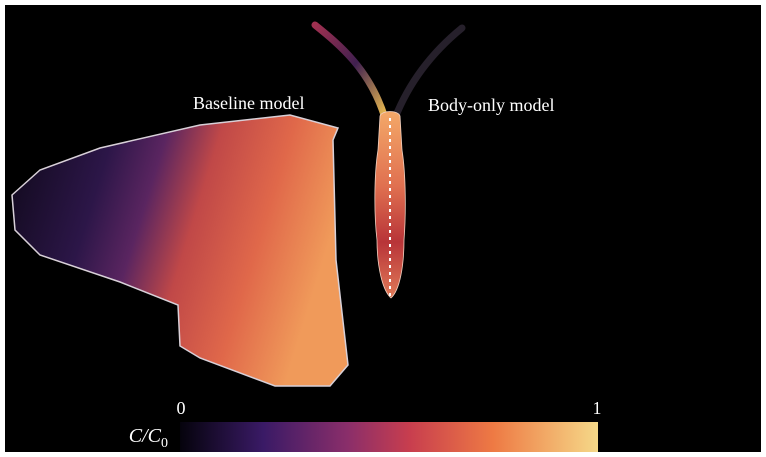 This screenshot has width=766, height=457. I want to click on antenna-left, so click(350, 71).